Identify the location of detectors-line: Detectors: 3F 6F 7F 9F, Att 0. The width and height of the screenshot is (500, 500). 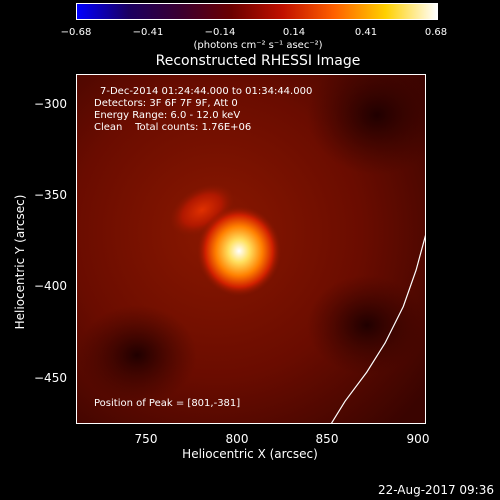
(166, 103).